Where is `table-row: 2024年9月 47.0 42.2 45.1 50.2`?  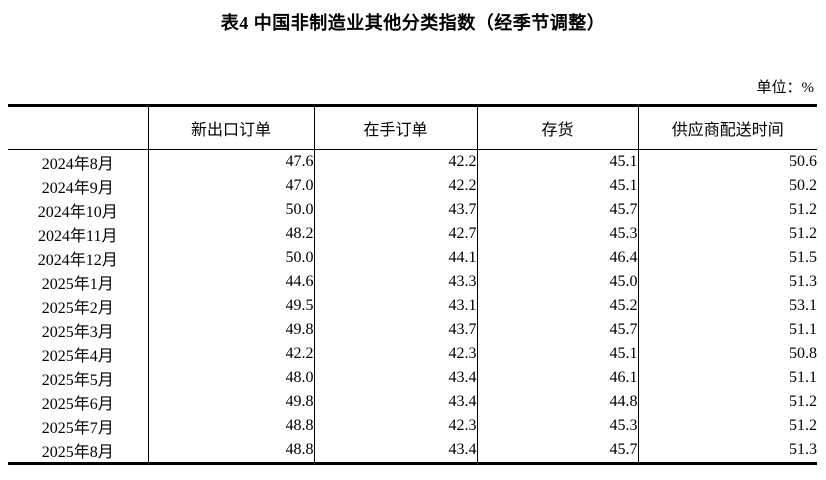
table-row: 2024年9月 47.0 42.2 45.1 50.2 is located at coordinates (412, 186).